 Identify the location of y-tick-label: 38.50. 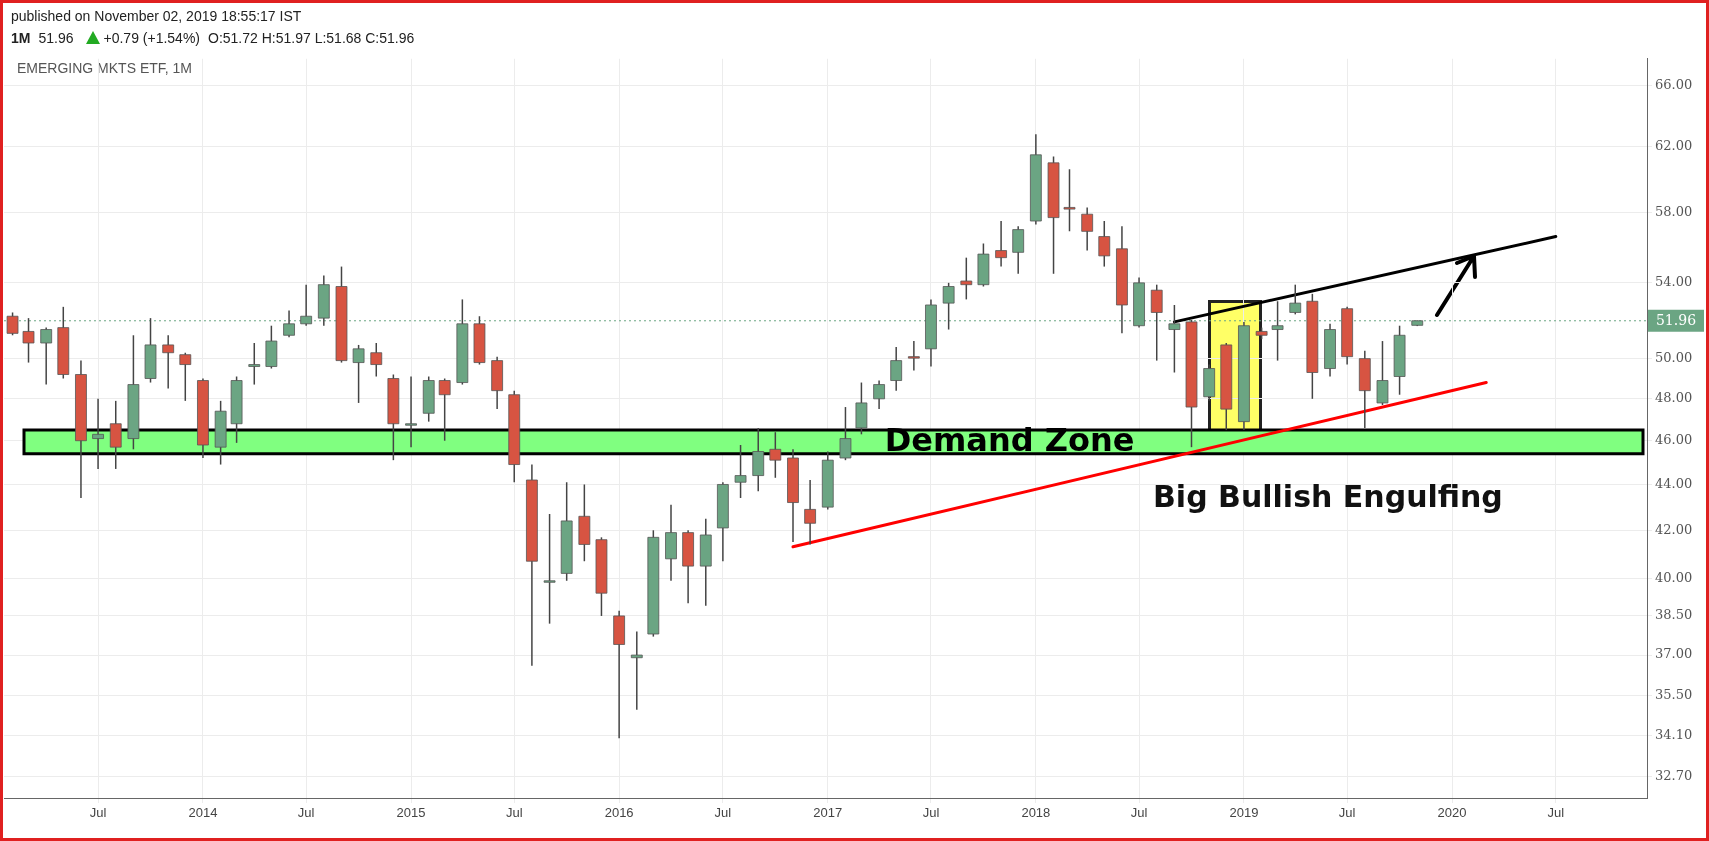
(1674, 615).